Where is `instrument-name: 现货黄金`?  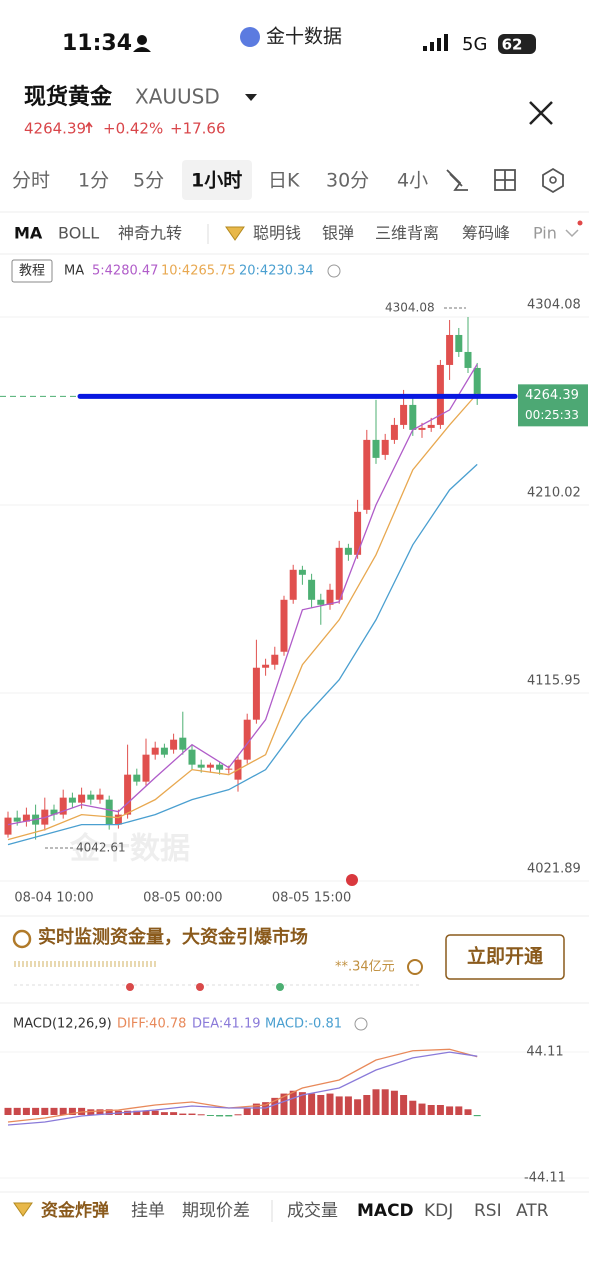 instrument-name: 现货黄金 is located at coordinates (68, 97).